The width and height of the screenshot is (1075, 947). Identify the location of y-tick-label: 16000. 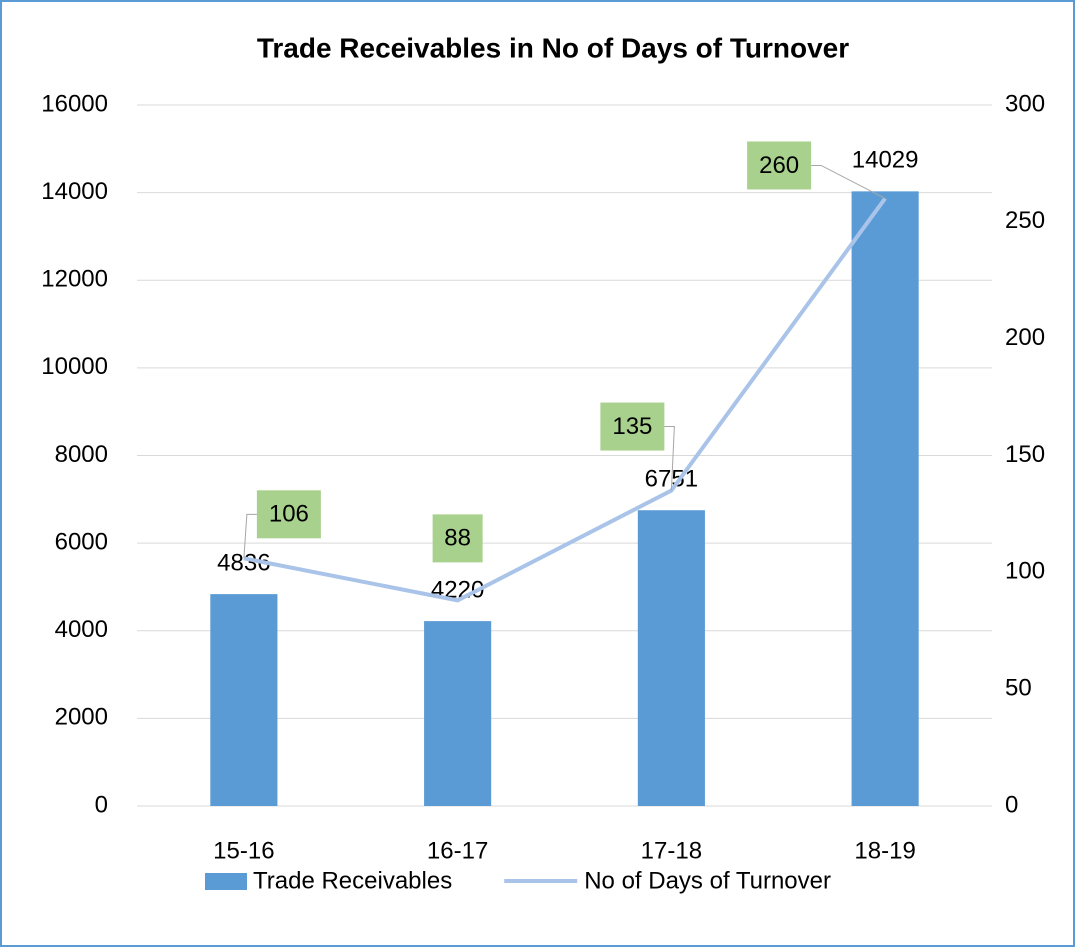
(74, 103).